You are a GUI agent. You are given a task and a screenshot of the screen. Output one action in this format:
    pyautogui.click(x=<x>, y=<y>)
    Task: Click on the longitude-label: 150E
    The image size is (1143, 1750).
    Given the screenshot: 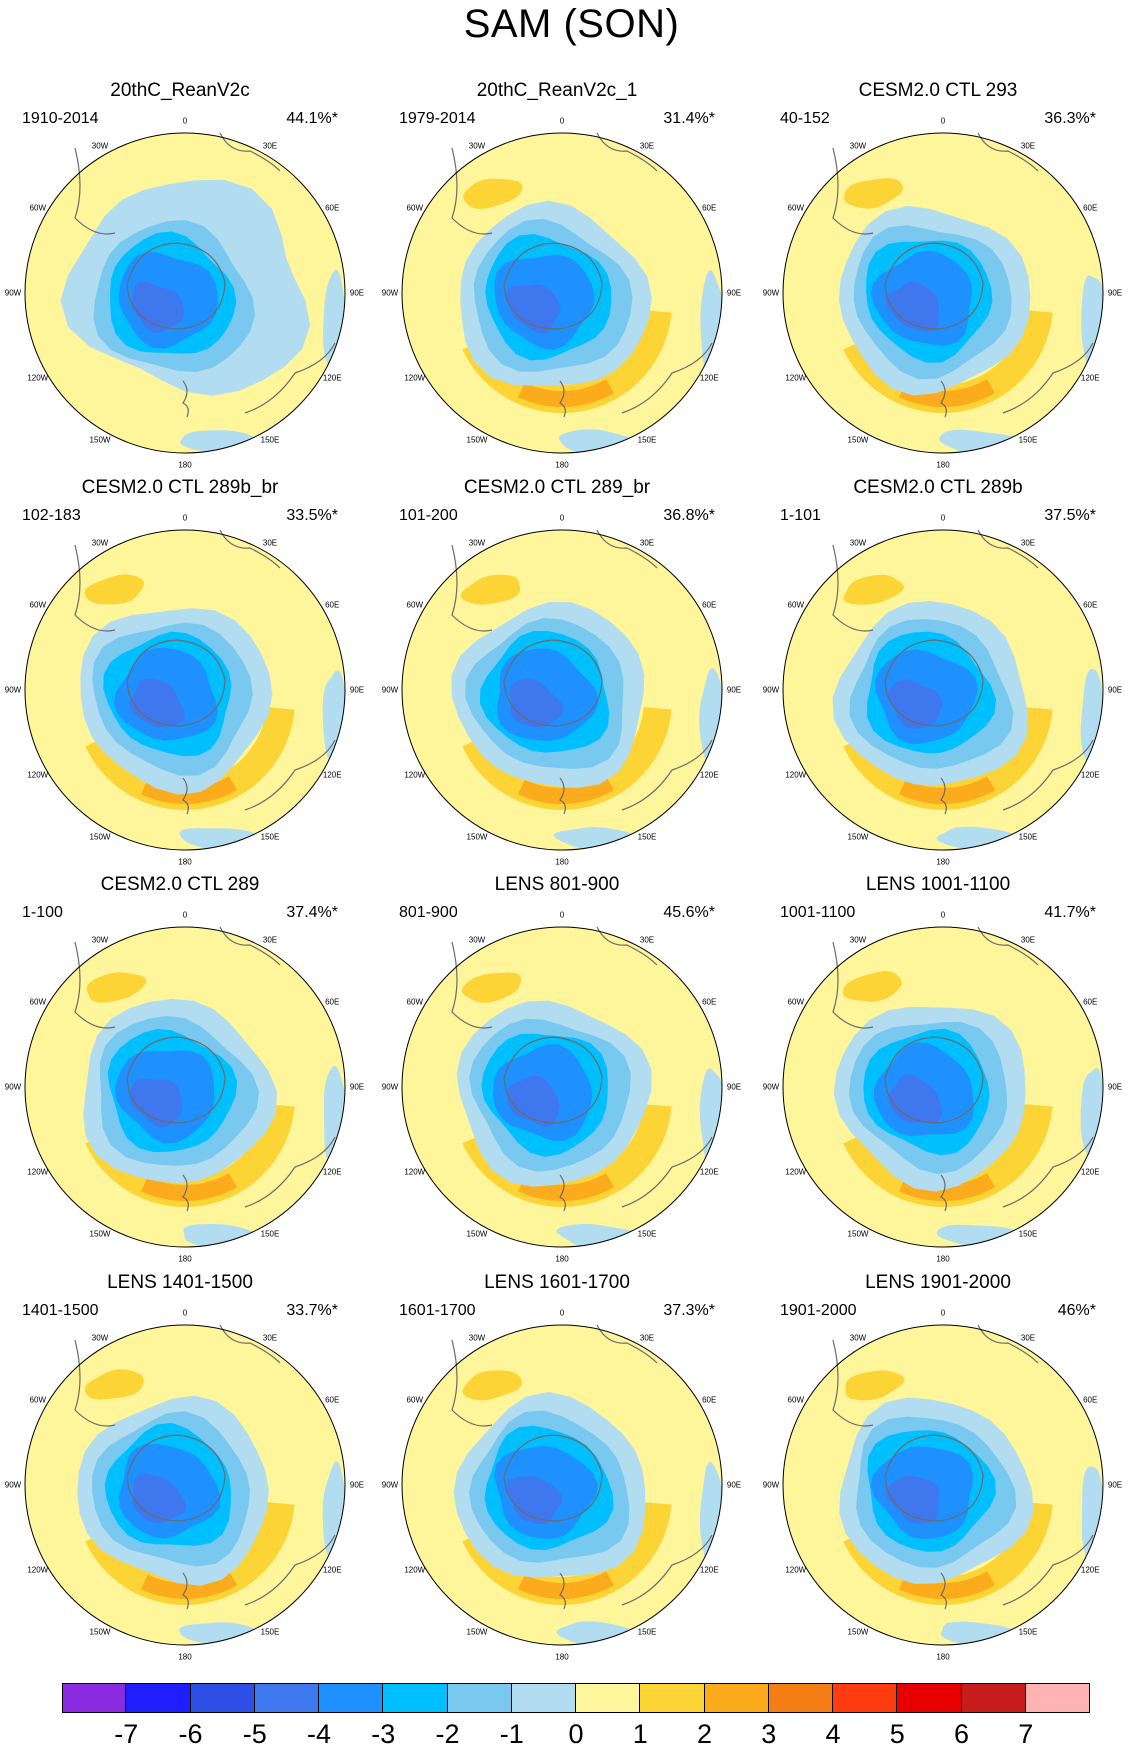 What is the action you would take?
    pyautogui.click(x=647, y=837)
    